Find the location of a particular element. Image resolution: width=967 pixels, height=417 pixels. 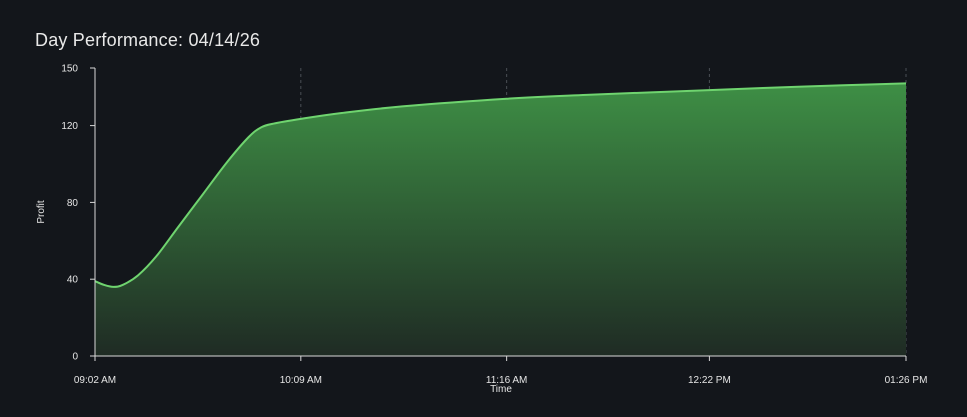

chart-title: Day Performance: 04/14/26 is located at coordinates (148, 40).